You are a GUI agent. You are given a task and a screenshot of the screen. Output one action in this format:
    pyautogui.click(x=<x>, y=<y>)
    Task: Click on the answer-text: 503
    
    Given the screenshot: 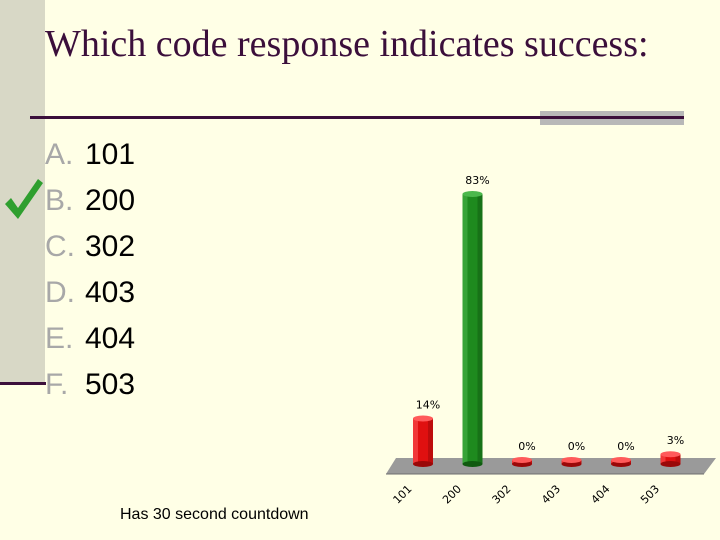 What is the action you would take?
    pyautogui.click(x=110, y=384)
    